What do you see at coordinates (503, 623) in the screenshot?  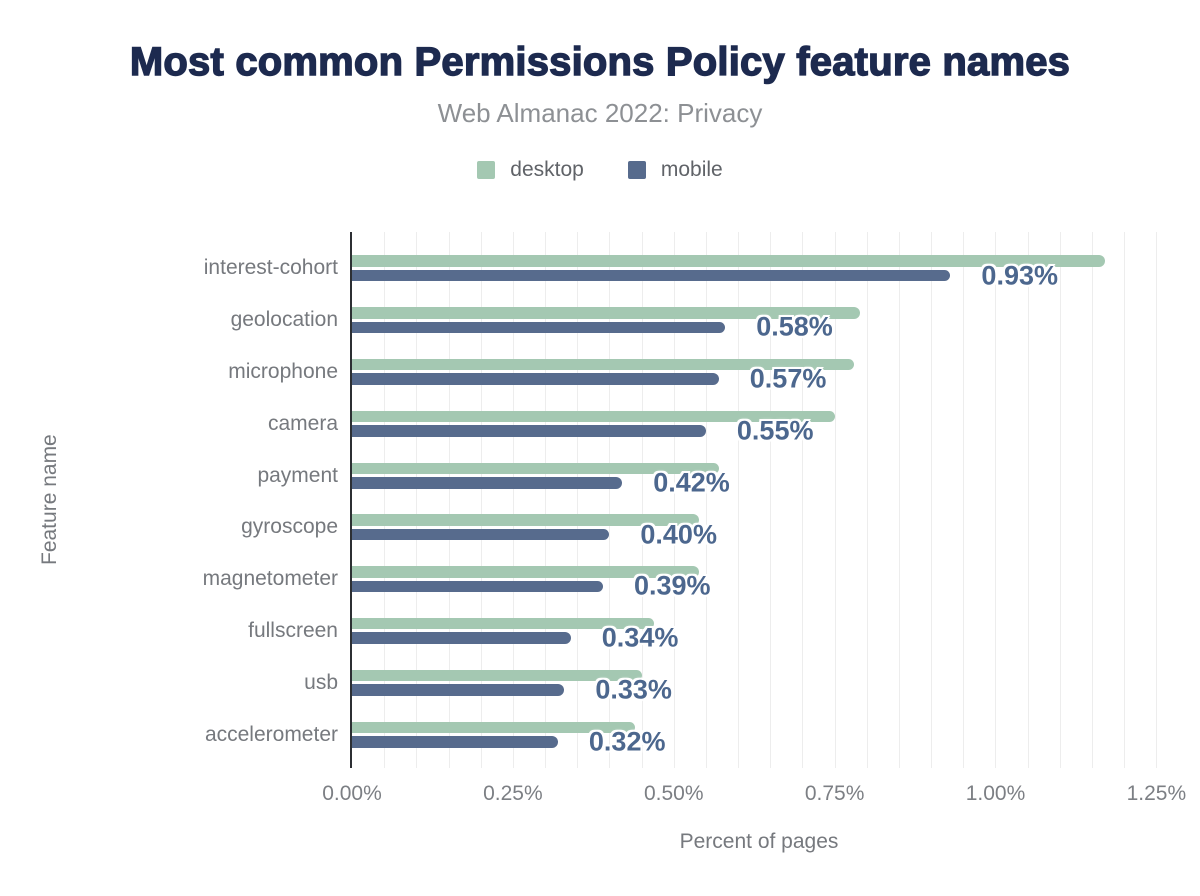 I see `desktop-bar-fullscreen` at bounding box center [503, 623].